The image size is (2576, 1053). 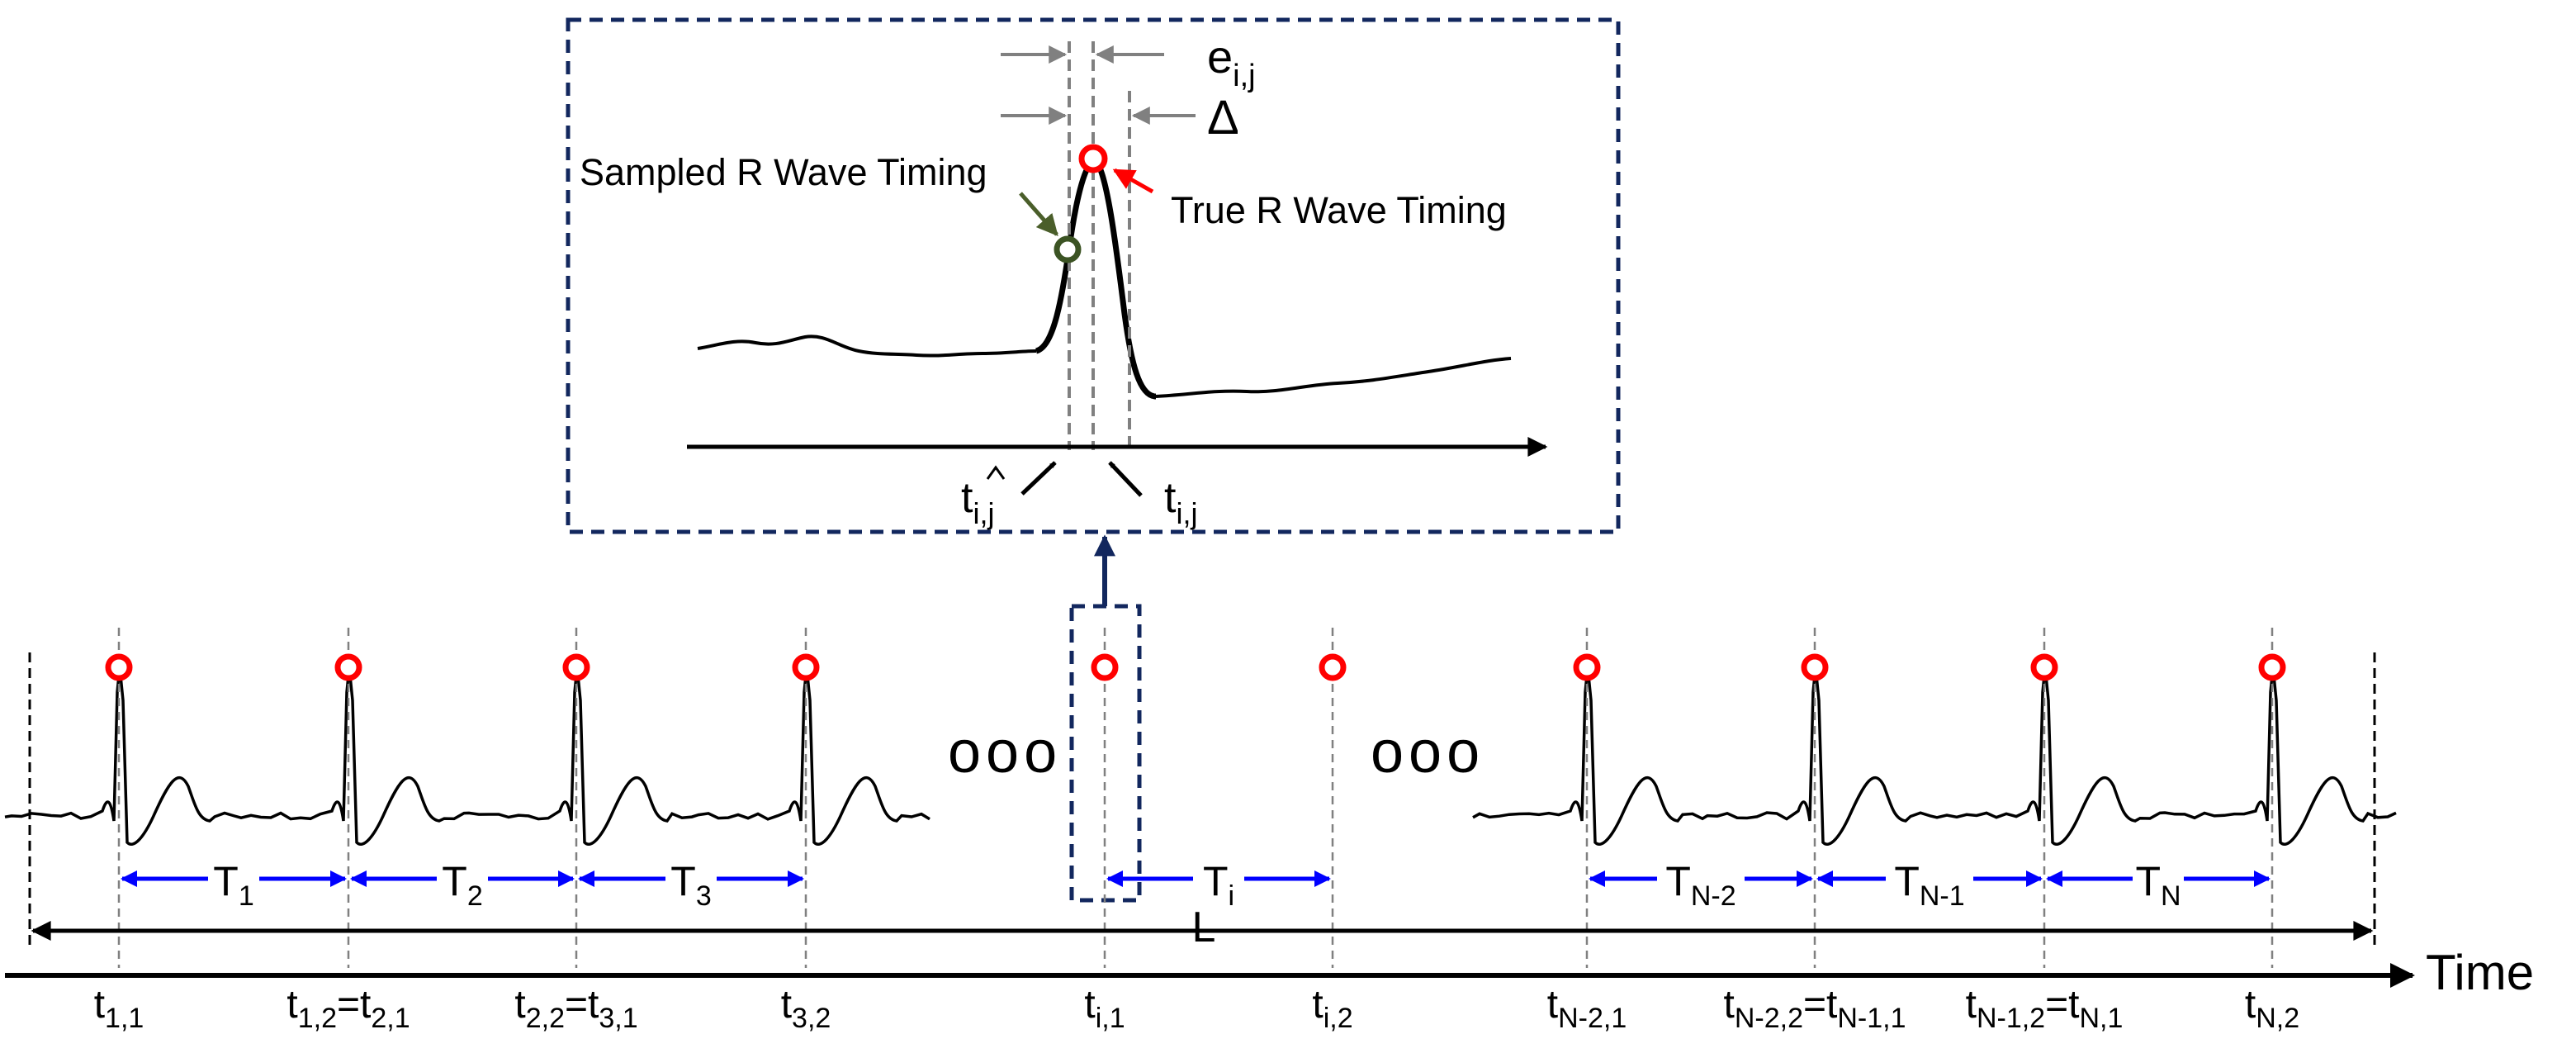 What do you see at coordinates (545, 1019) in the screenshot?
I see `beat-time-sub: 2,2` at bounding box center [545, 1019].